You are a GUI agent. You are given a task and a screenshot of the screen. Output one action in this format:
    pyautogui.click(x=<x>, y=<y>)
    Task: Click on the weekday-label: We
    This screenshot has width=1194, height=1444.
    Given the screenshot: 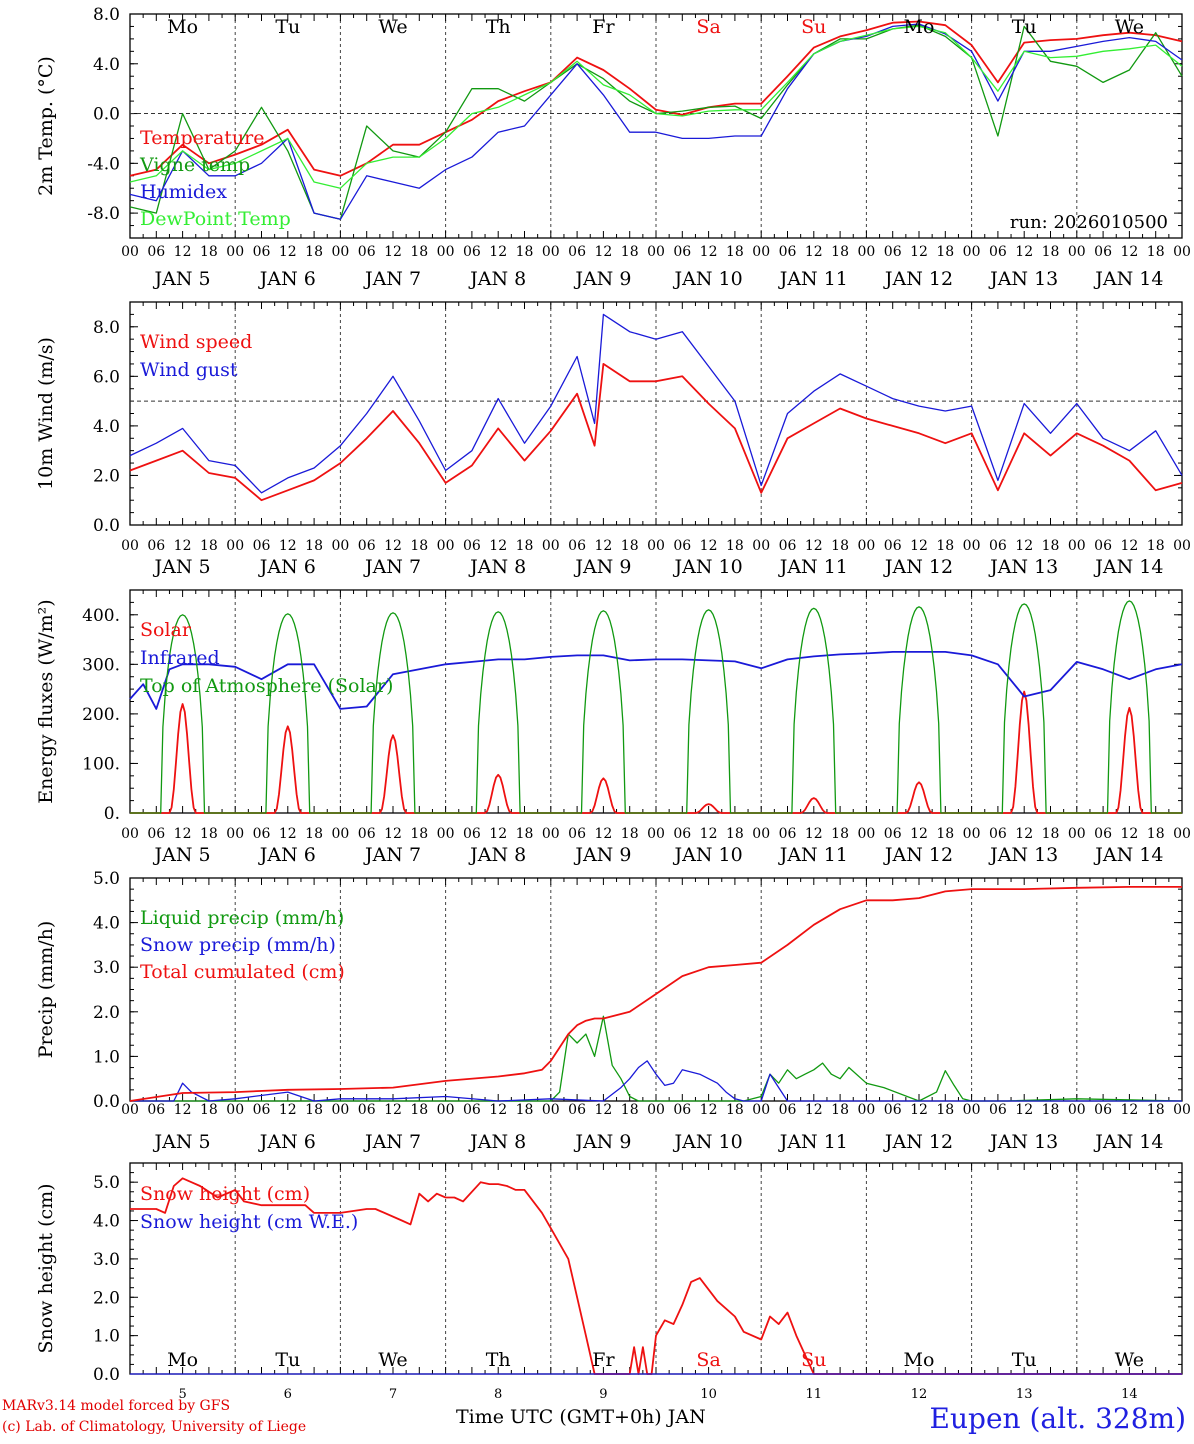 What is the action you would take?
    pyautogui.click(x=392, y=1360)
    